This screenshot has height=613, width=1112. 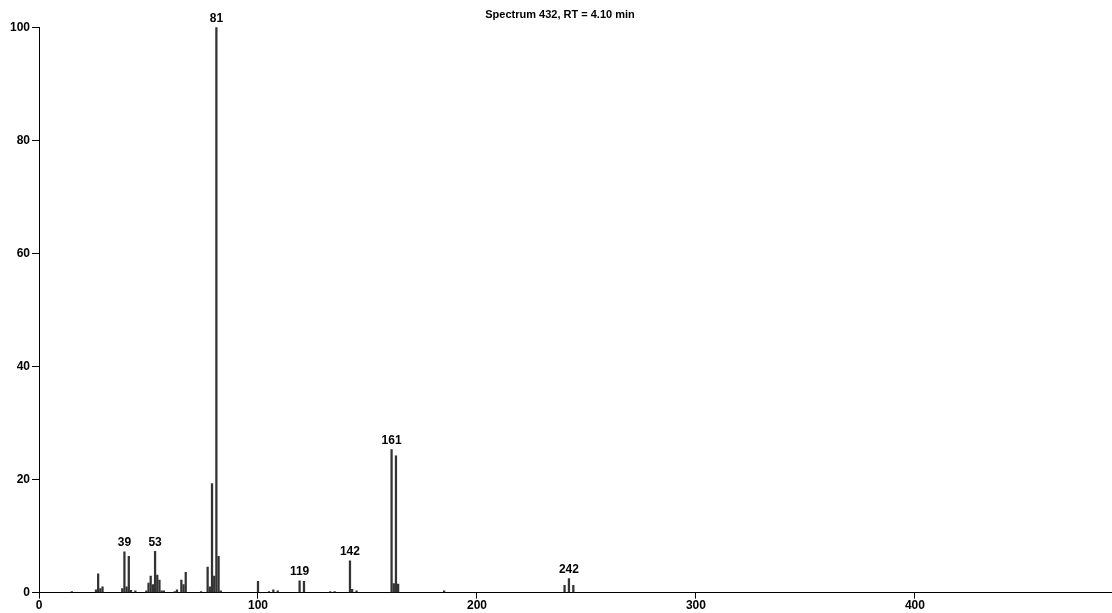 I want to click on annotation: 142, so click(x=350, y=551).